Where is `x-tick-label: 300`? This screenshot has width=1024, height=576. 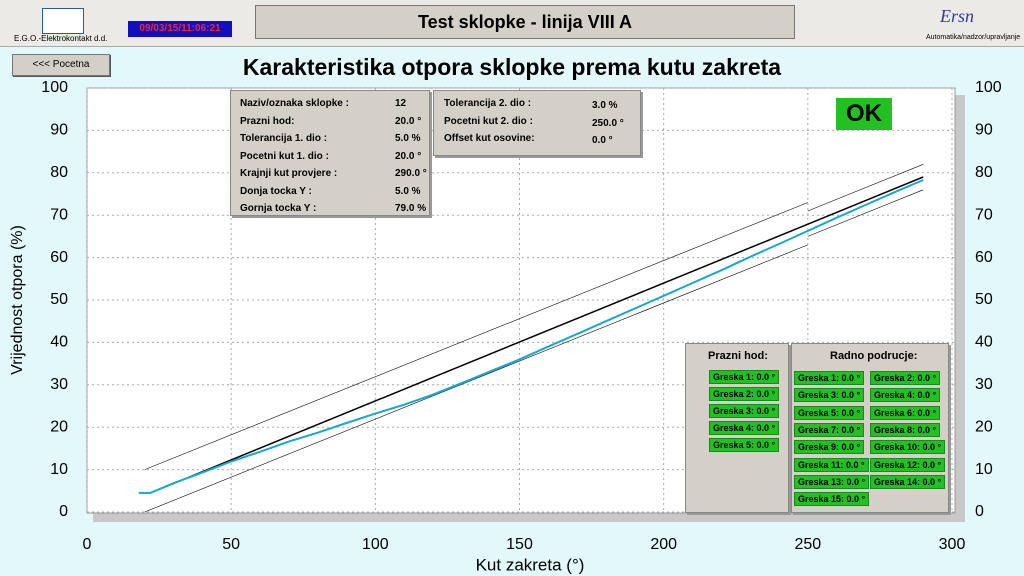
x-tick-label: 300 is located at coordinates (952, 544).